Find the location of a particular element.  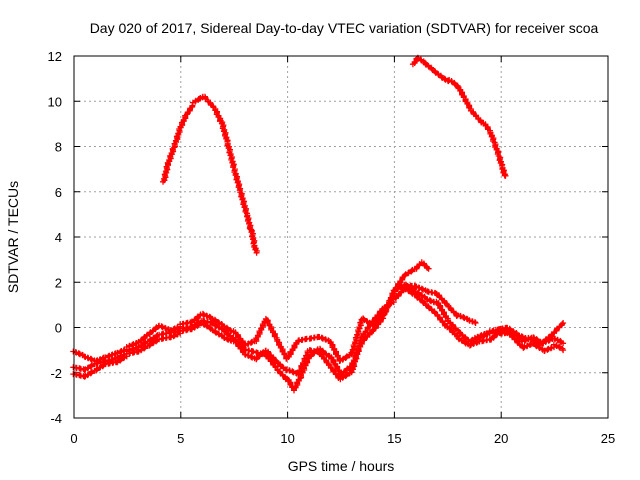

y-axis-label: SDTVAR / TECUs is located at coordinates (13, 237).